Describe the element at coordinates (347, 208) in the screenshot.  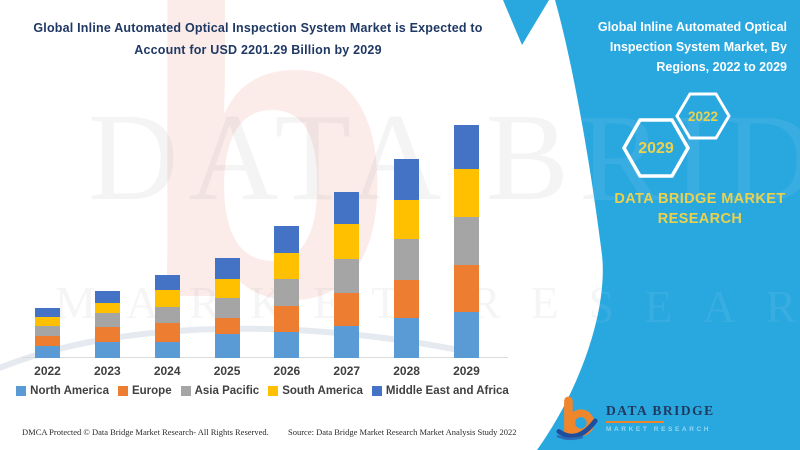
I see `segment-middle-east-and-africa-2027` at that location.